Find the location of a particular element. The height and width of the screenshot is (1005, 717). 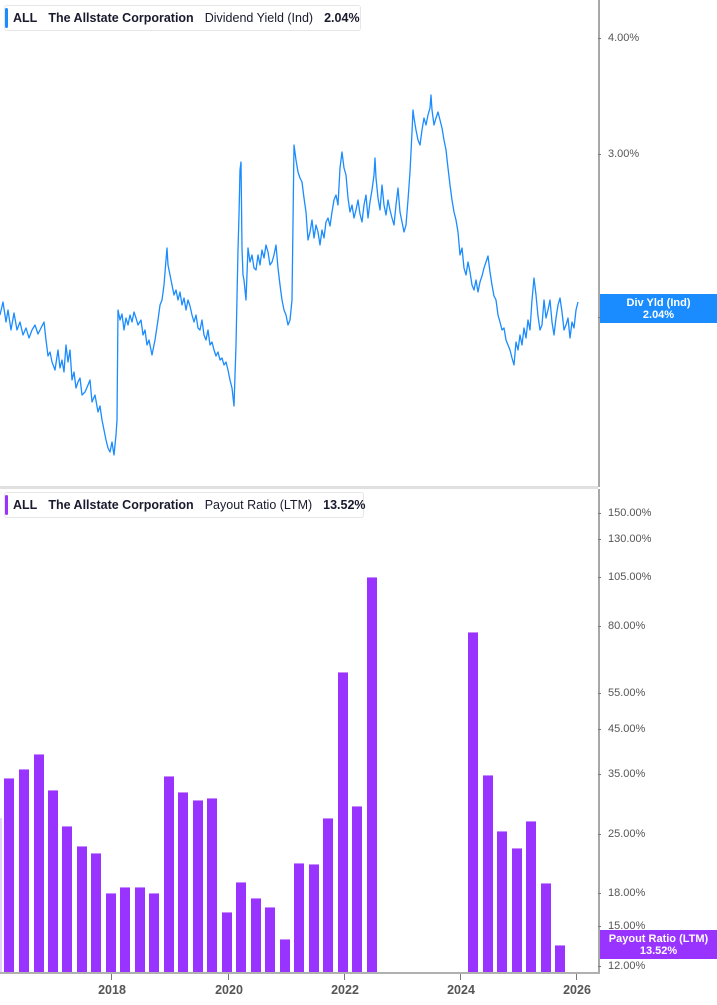

last-value-flag: Div Yld (Ind) 2.04% is located at coordinates (658, 308).